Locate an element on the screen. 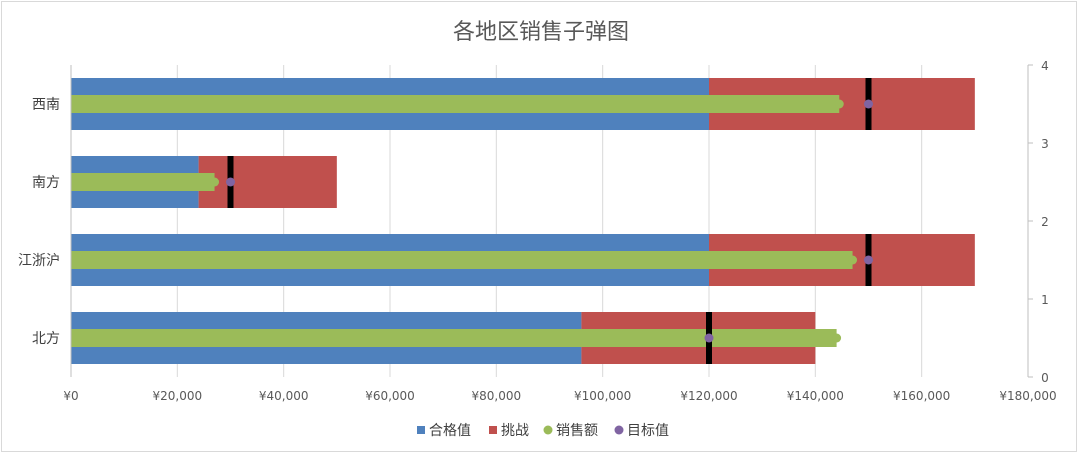 This screenshot has width=1080, height=457. legend: 合格值 挑战 销售额 目标值 is located at coordinates (543, 431).